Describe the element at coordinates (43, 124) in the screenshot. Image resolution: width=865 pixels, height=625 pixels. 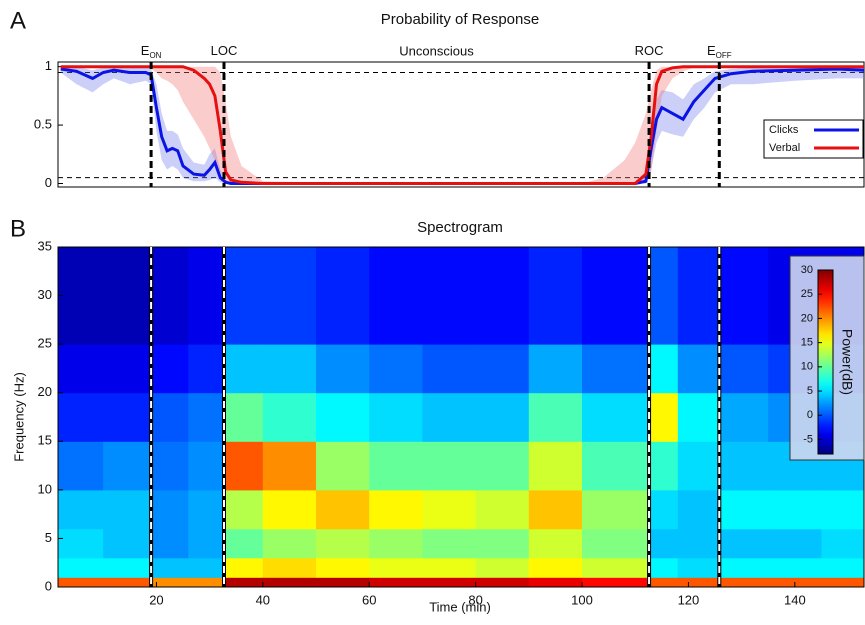
I see `y-tick-label: 0.5` at that location.